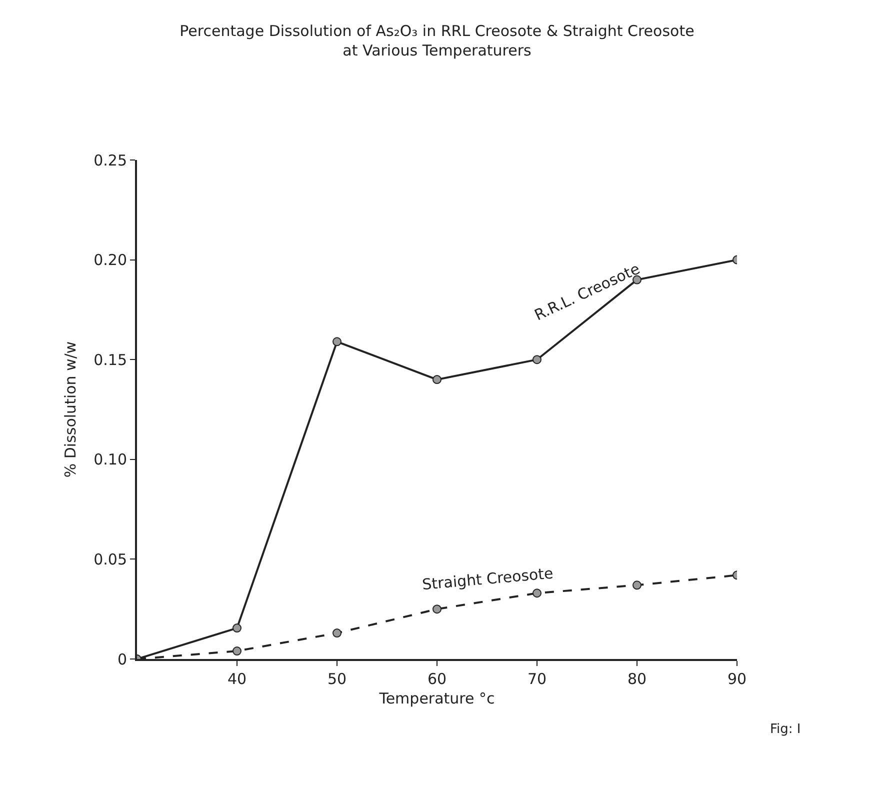 Image resolution: width=875 pixels, height=800 pixels. Describe the element at coordinates (110, 459) in the screenshot. I see `y-tick-label: 0.10` at that location.